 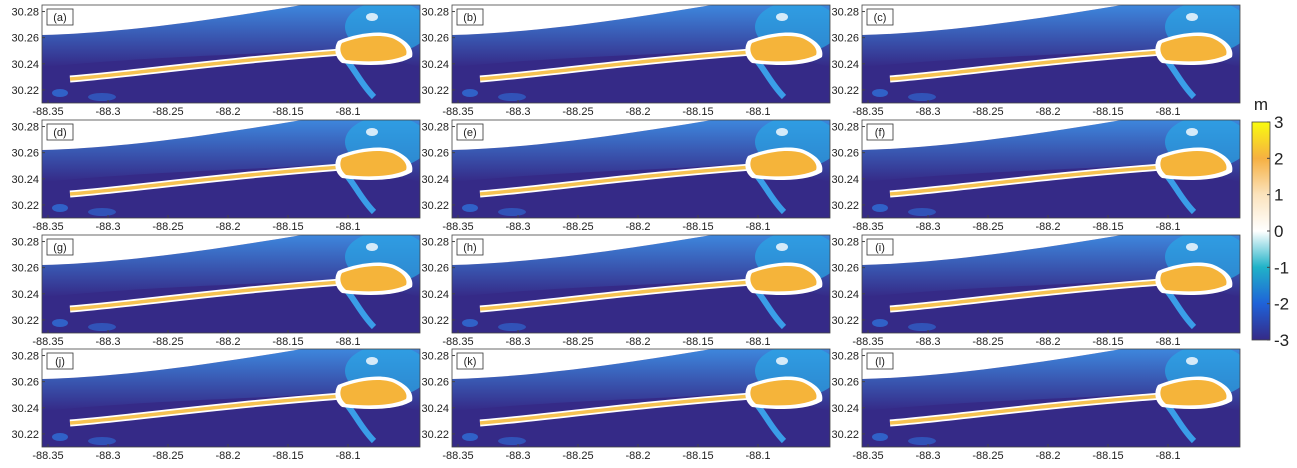 I want to click on panel-label: (a), so click(x=59, y=18).